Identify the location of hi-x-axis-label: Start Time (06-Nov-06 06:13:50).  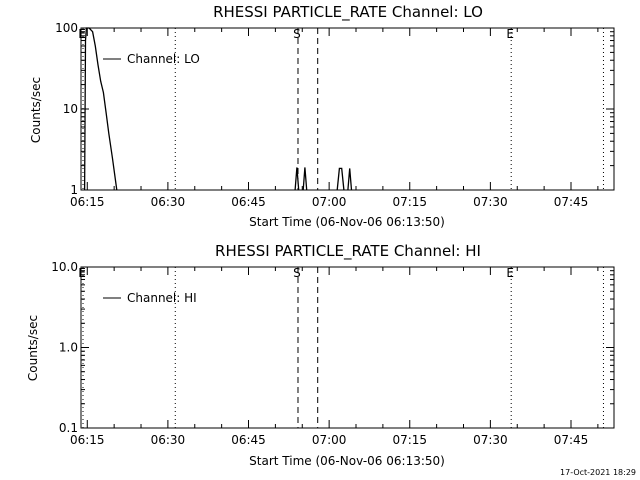
(347, 461).